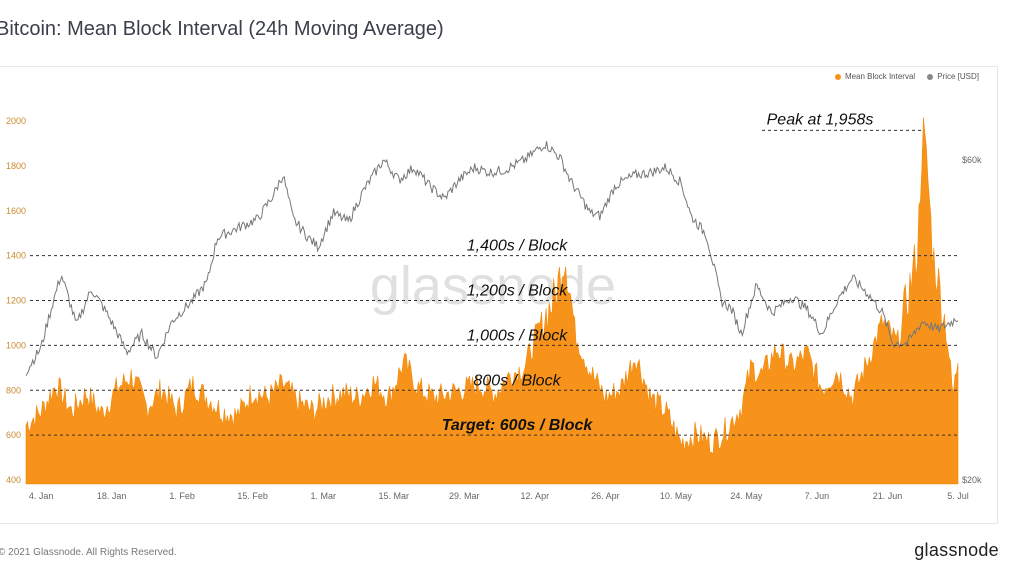 This screenshot has width=1013, height=574. What do you see at coordinates (182, 496) in the screenshot?
I see `x-tick-label: 1. Feb` at bounding box center [182, 496].